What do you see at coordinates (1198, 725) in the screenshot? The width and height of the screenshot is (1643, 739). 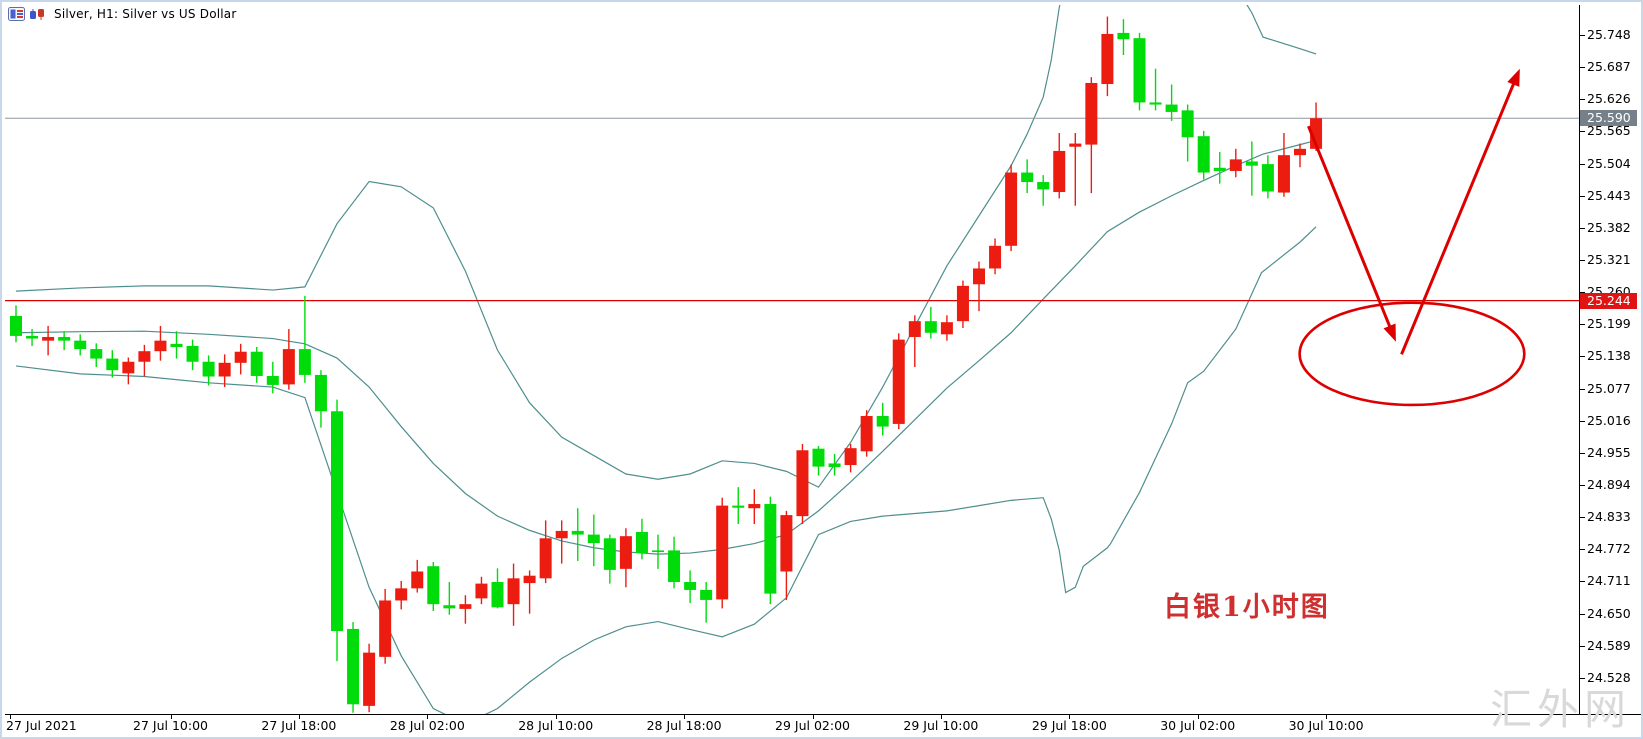 I see `x-axis-label: 30 Jul 02:00` at bounding box center [1198, 725].